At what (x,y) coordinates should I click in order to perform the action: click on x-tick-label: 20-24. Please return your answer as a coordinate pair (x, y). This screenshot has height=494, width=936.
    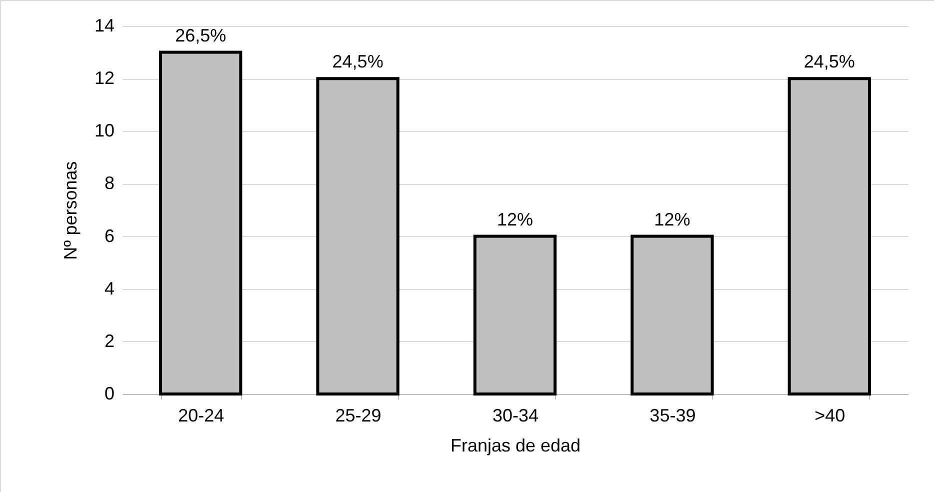
    Looking at the image, I should click on (201, 416).